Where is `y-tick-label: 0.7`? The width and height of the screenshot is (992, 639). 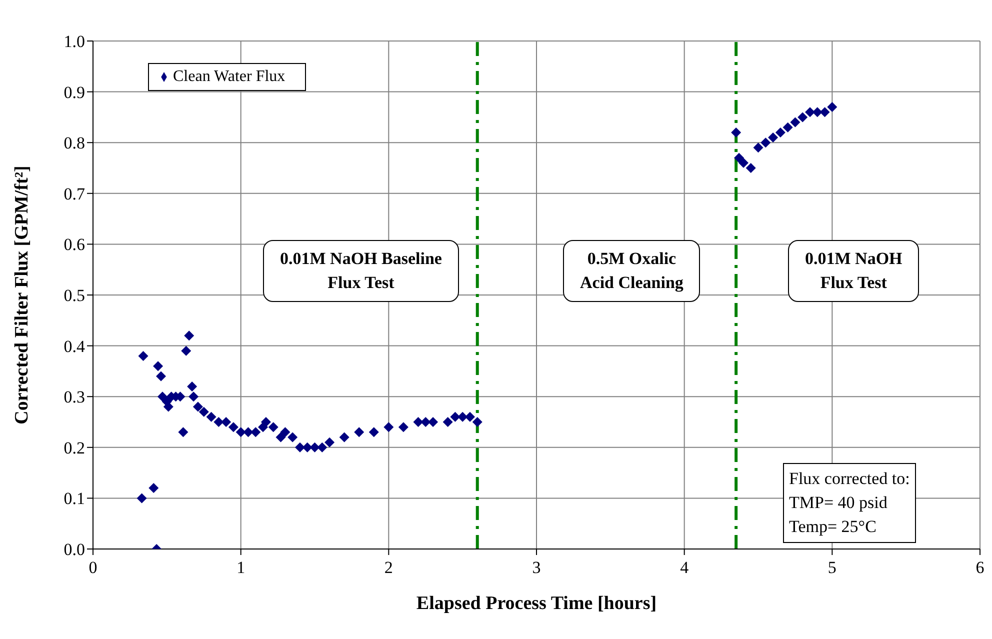
y-tick-label: 0.7 is located at coordinates (75, 194).